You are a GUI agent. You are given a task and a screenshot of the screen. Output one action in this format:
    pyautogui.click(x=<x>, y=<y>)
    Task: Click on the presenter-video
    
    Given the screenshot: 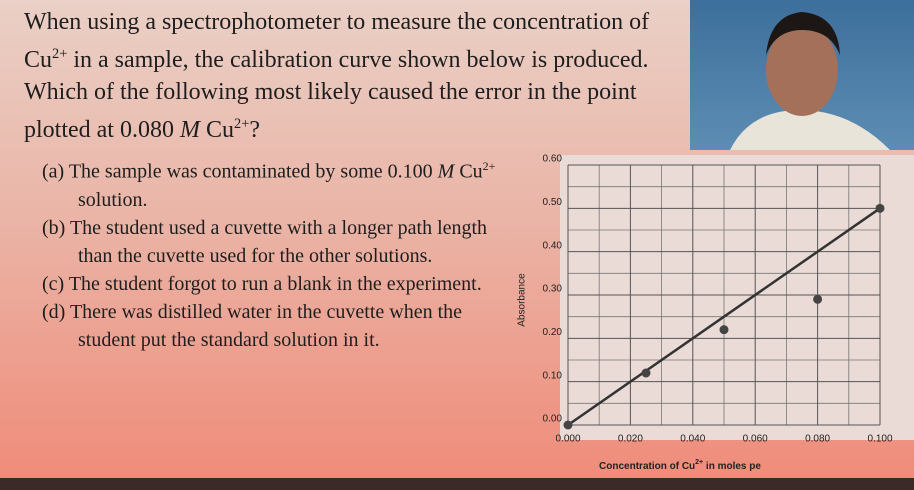 What is the action you would take?
    pyautogui.click(x=802, y=75)
    